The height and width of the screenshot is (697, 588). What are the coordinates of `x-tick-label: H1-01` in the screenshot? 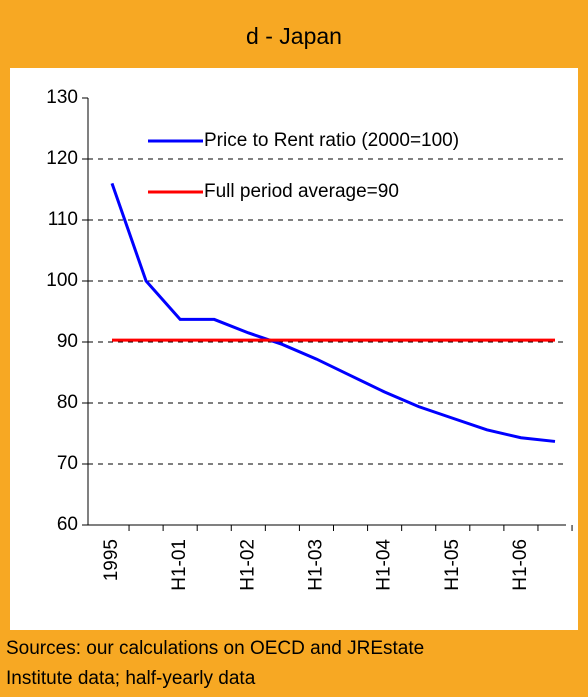 It's located at (179, 565).